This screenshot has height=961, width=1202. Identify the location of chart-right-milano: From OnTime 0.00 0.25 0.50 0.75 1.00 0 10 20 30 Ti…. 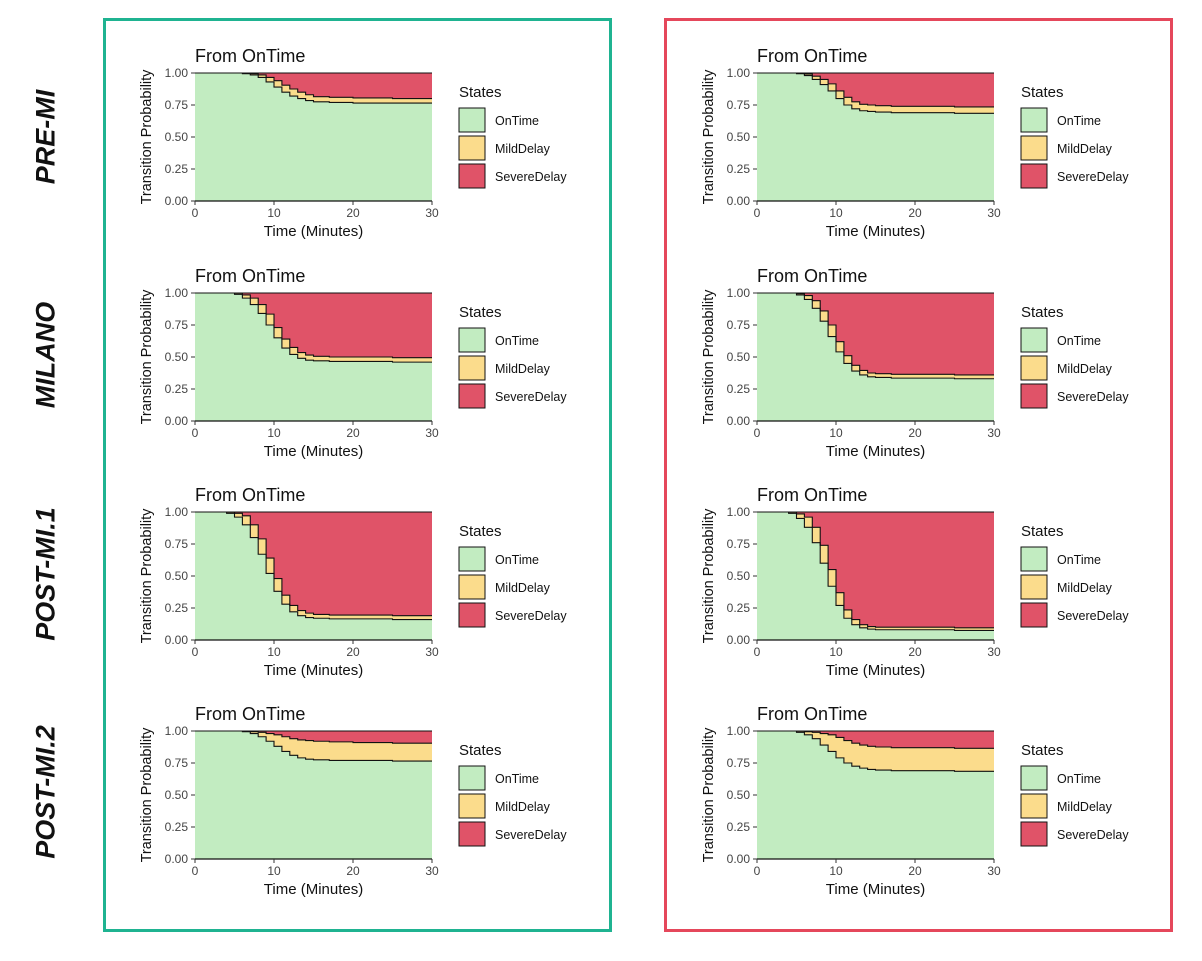
(915, 363).